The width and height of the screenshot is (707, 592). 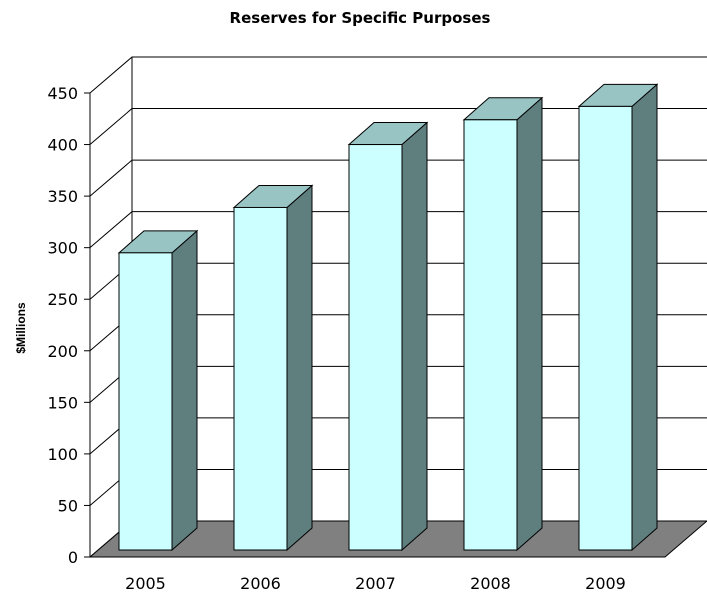 I want to click on bar-2009, so click(x=618, y=317).